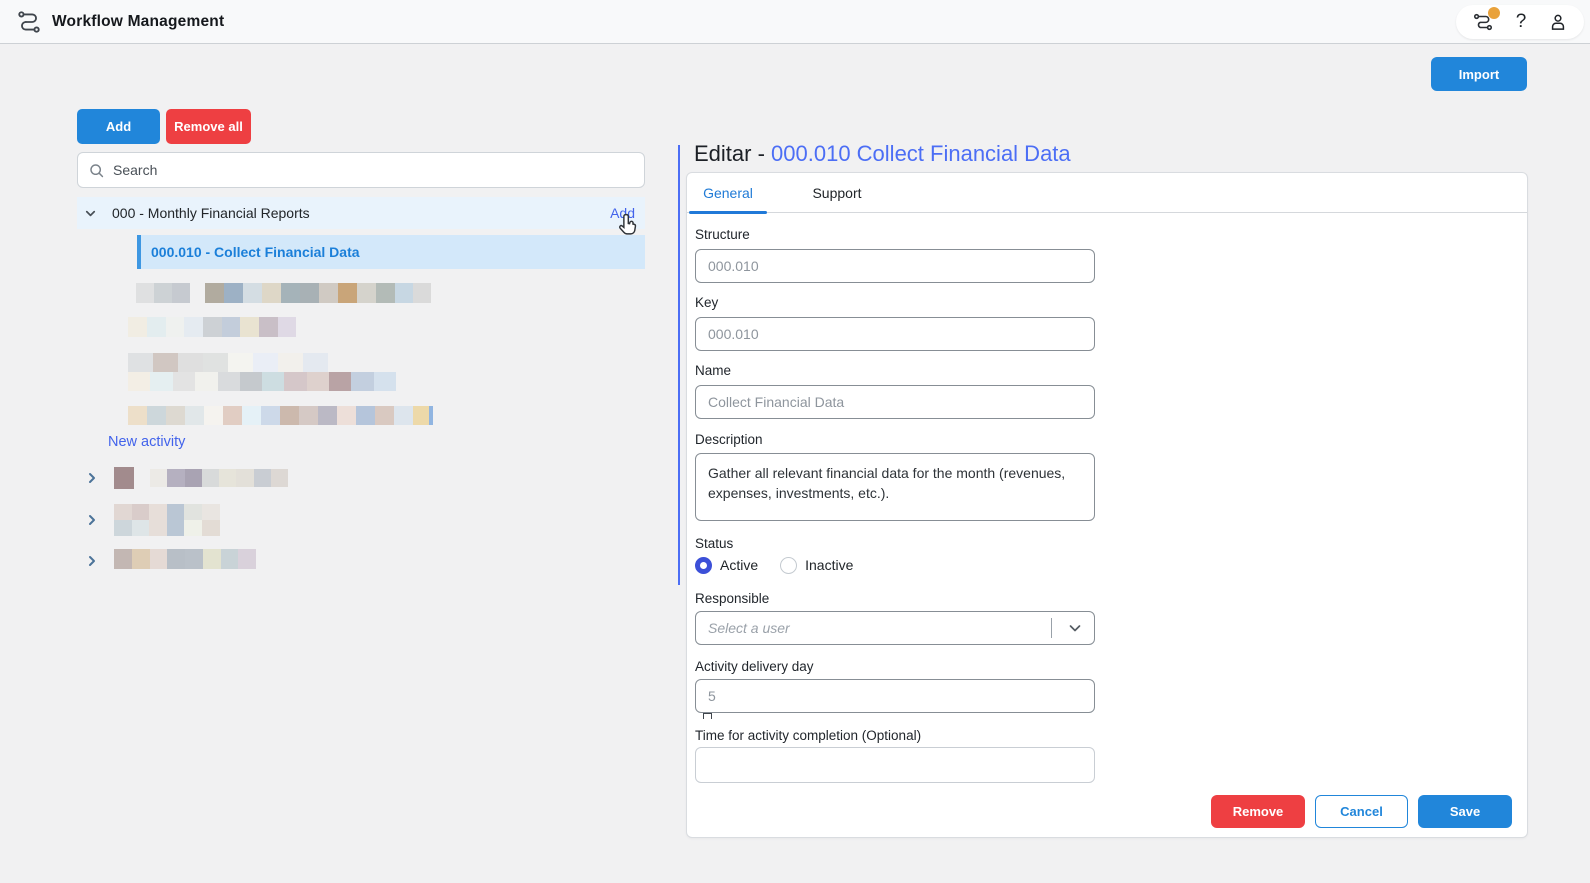  I want to click on description-label: Description, so click(729, 439).